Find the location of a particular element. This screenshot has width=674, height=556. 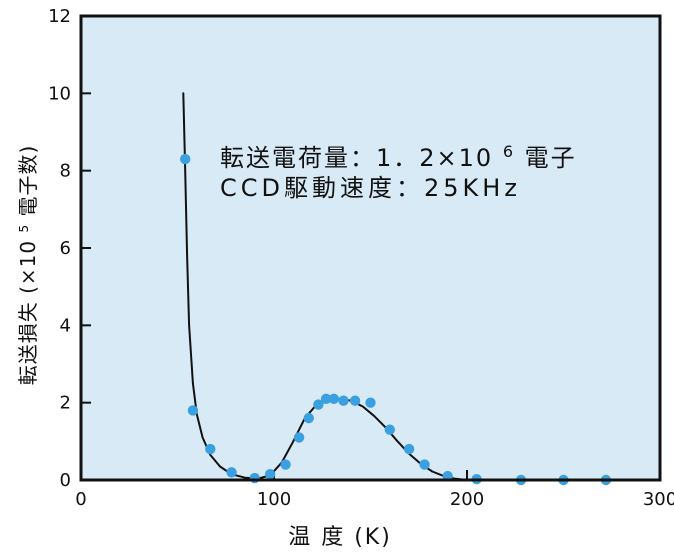

y-tick-label: 0 is located at coordinates (65, 480).